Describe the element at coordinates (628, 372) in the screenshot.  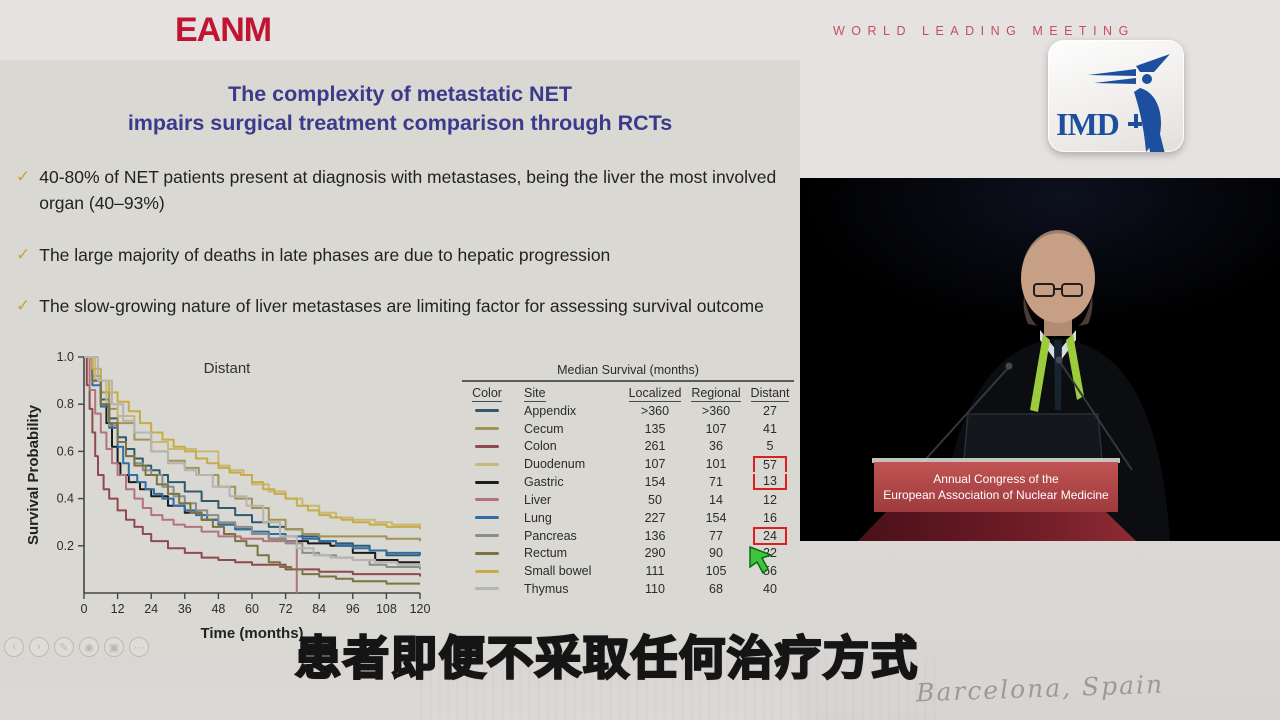
I see `table-title: Median Survival (months)` at that location.